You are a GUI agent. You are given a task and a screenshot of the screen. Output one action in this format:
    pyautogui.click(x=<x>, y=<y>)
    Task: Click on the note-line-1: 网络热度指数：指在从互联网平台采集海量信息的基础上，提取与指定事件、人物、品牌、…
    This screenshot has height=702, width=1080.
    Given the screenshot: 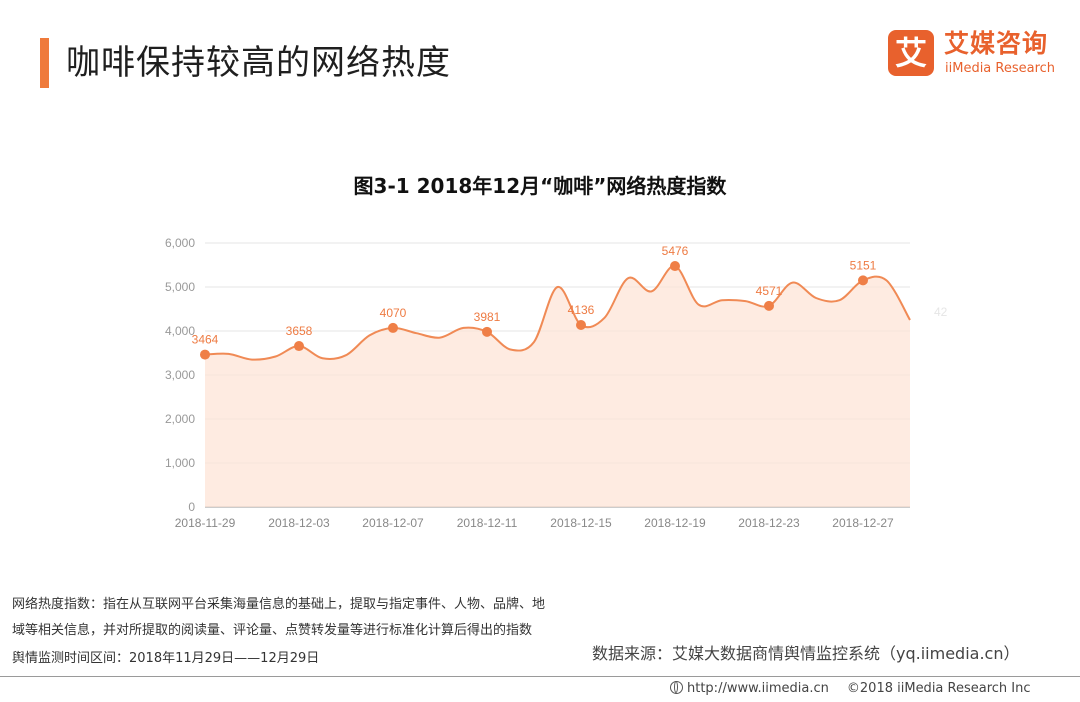 What is the action you would take?
    pyautogui.click(x=279, y=604)
    